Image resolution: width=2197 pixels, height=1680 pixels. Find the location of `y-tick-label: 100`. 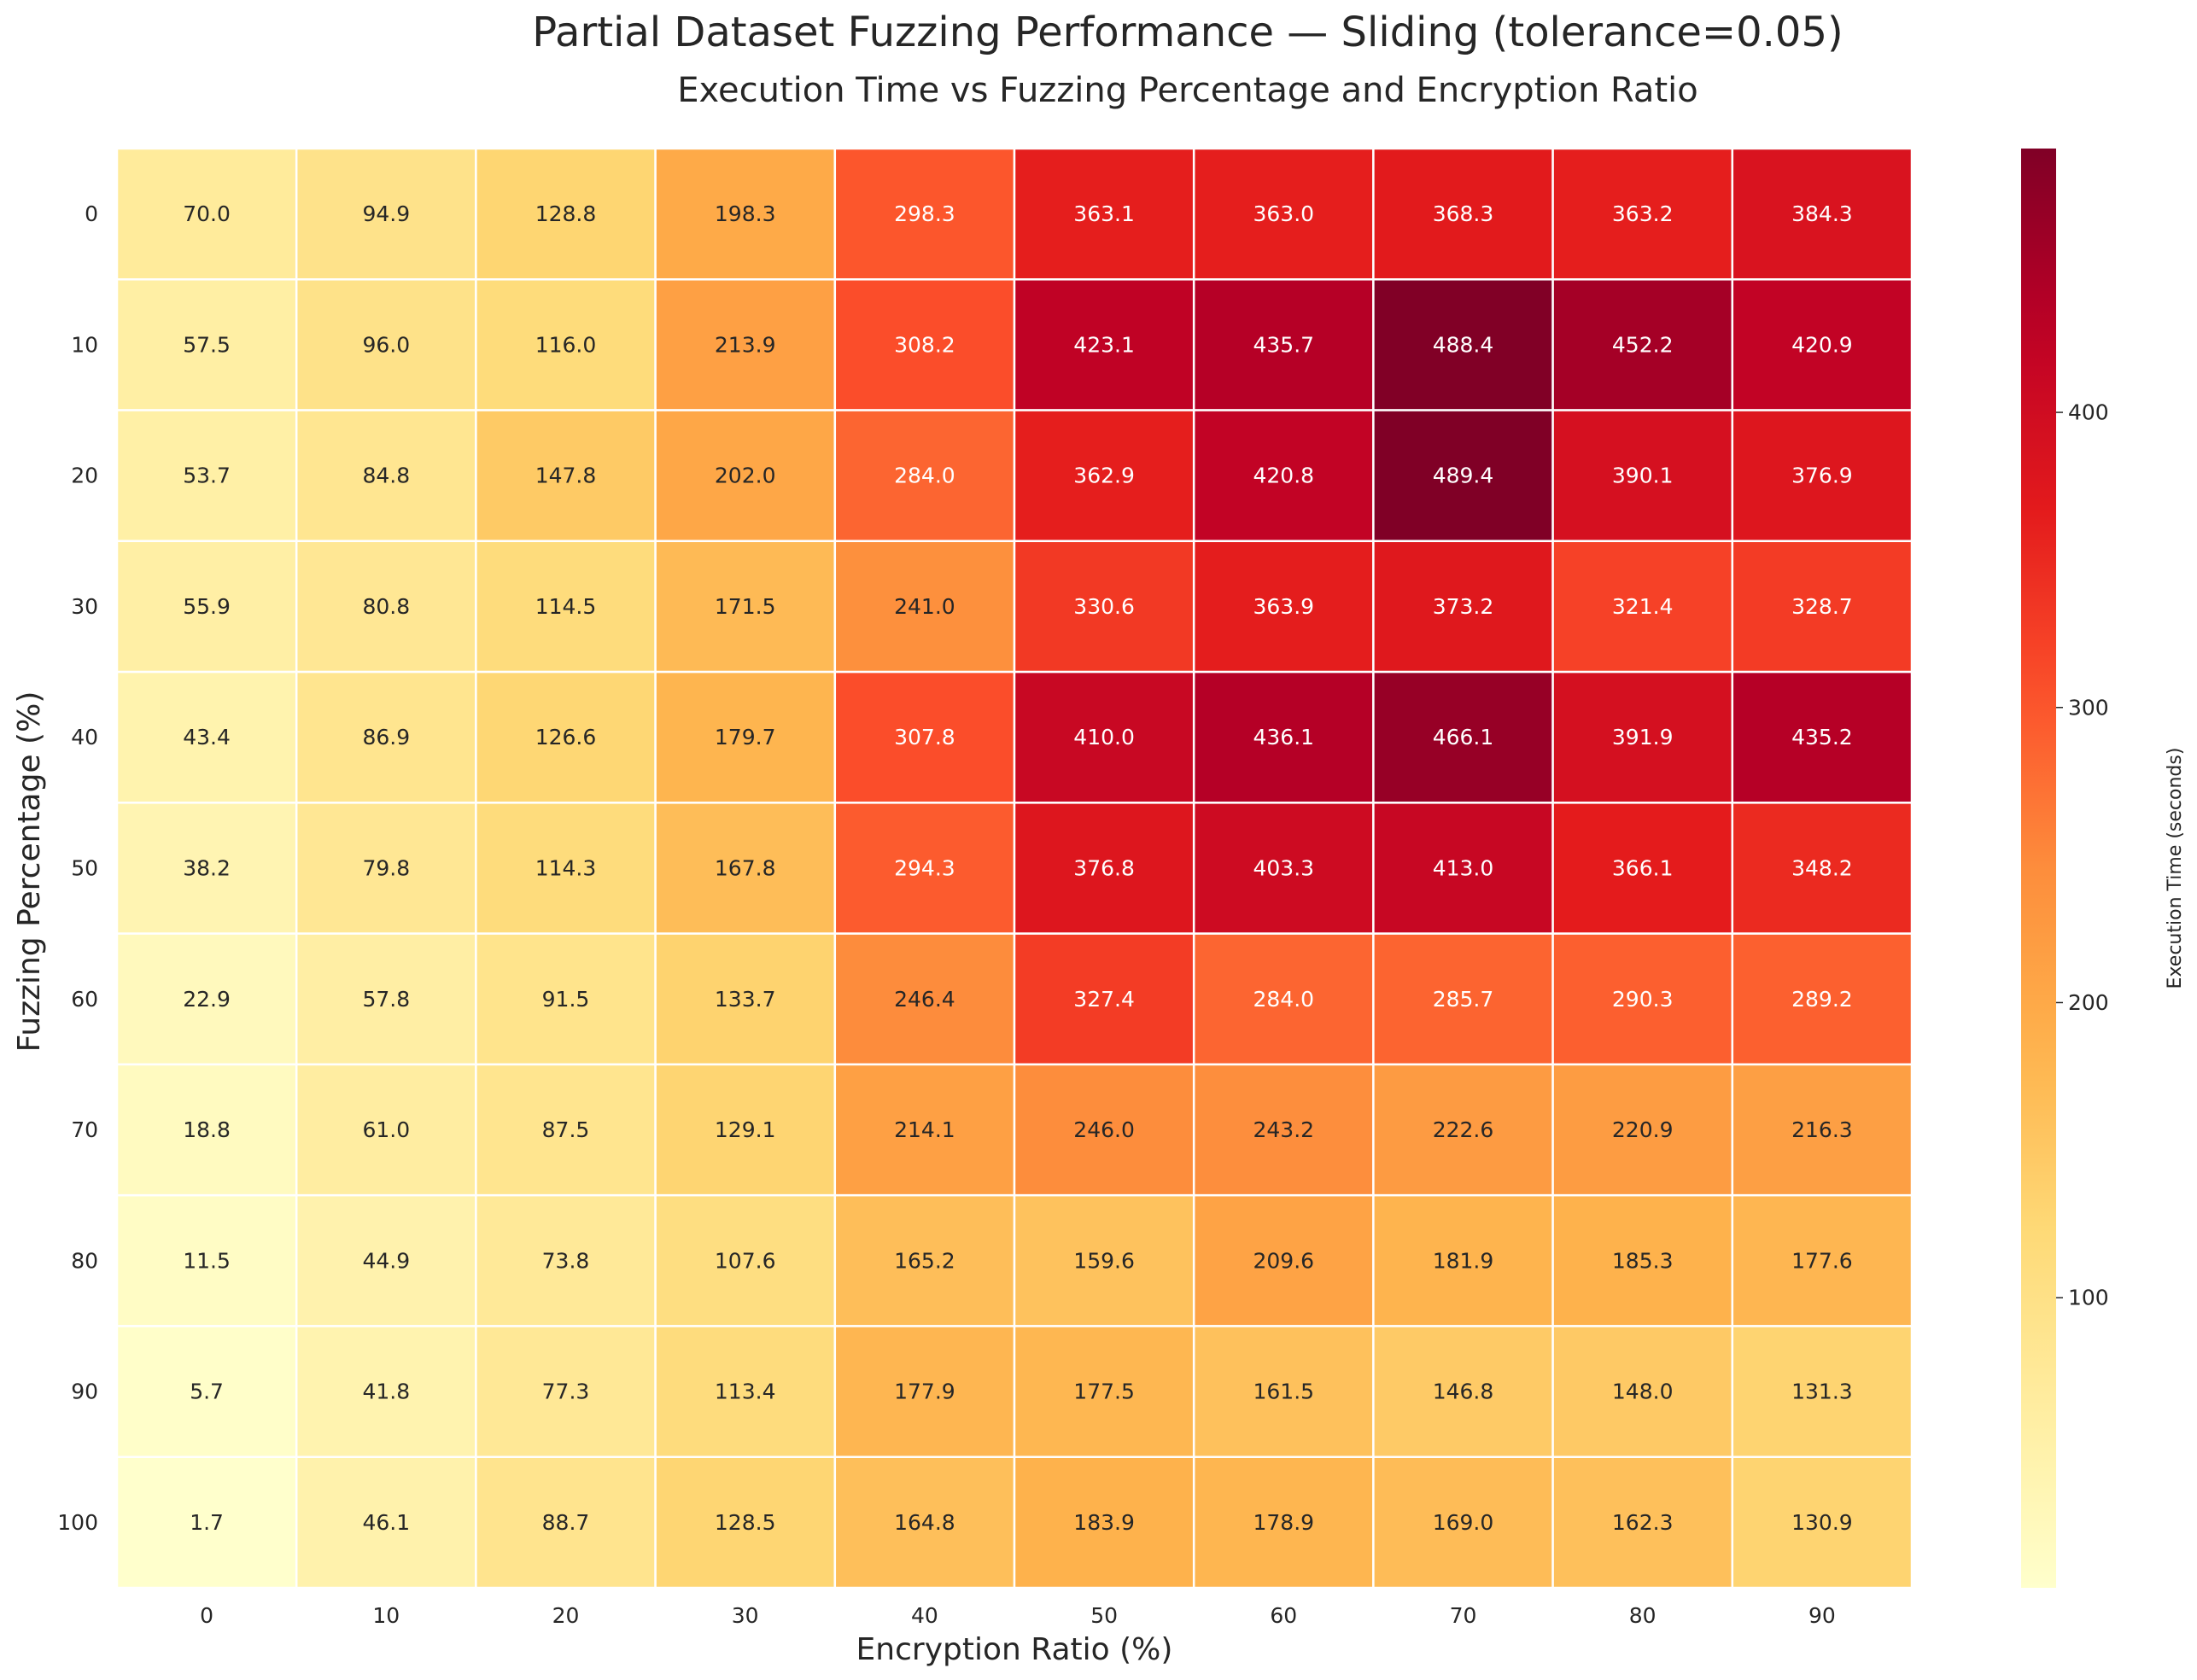

y-tick-label: 100 is located at coordinates (77, 1522).